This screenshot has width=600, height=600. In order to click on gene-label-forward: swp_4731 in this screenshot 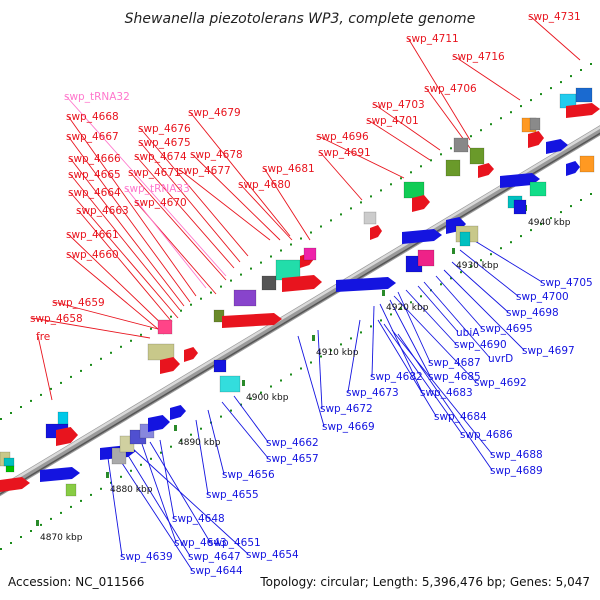, I will do `click(554, 17)`.